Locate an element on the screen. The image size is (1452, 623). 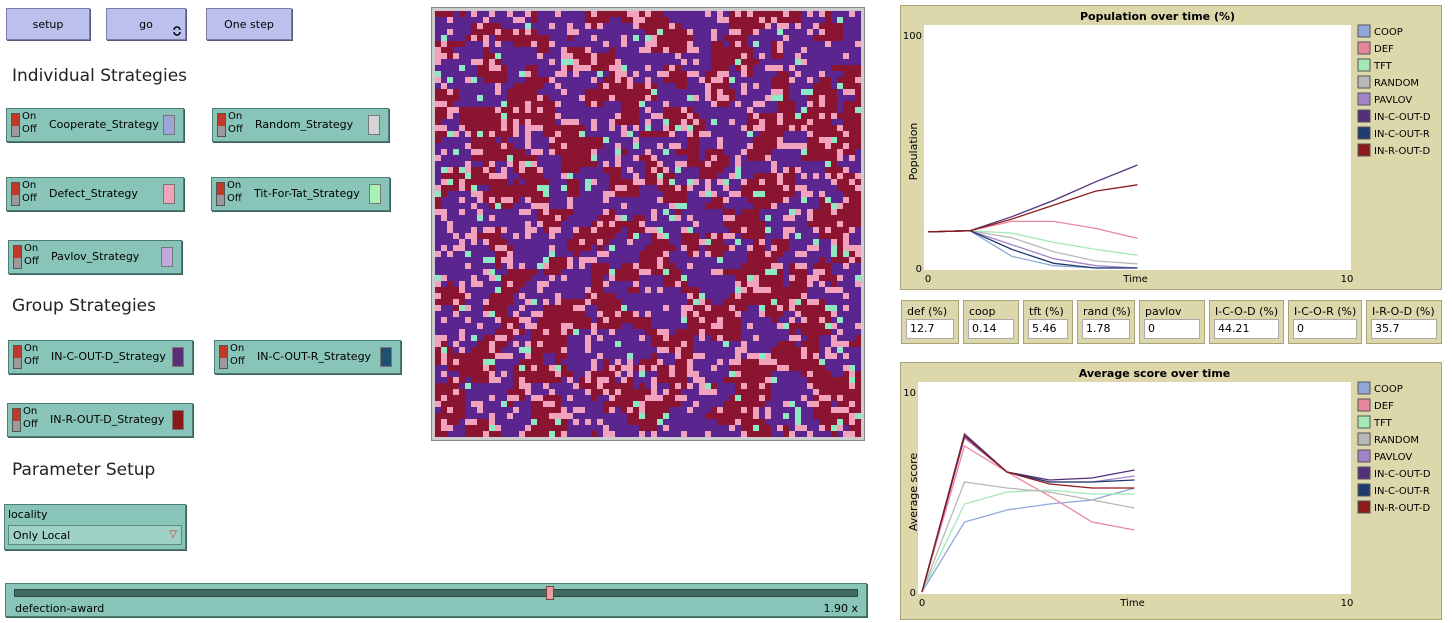
switch: On Off IN-R-OUT-D_Strategy is located at coordinates (100, 420).